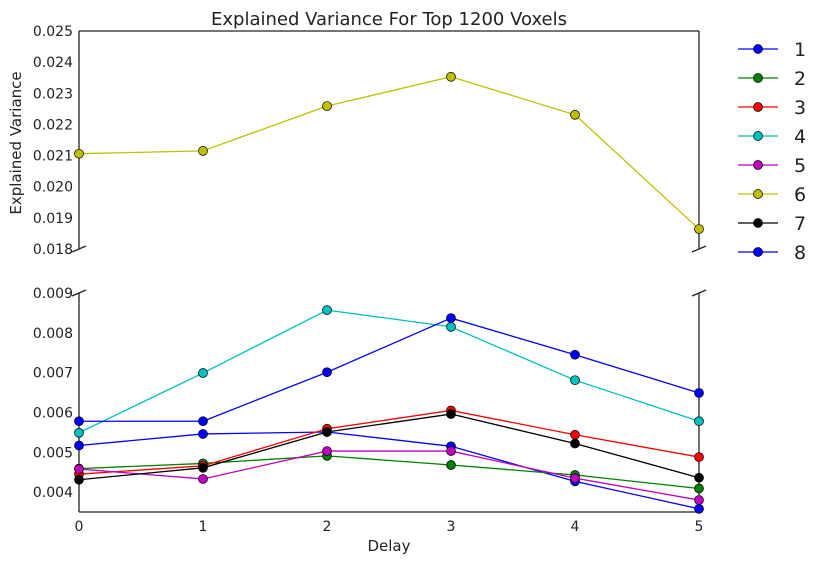 The image size is (823, 564). Describe the element at coordinates (53, 188) in the screenshot. I see `upper-y-tick-label: 0.020` at that location.